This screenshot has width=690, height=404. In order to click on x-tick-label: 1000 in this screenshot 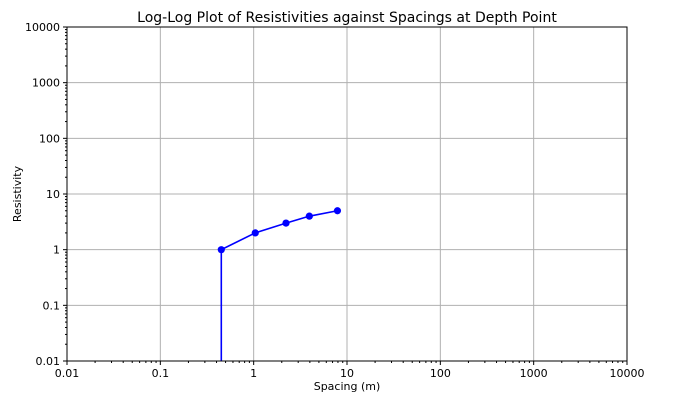, I will do `click(534, 373)`.